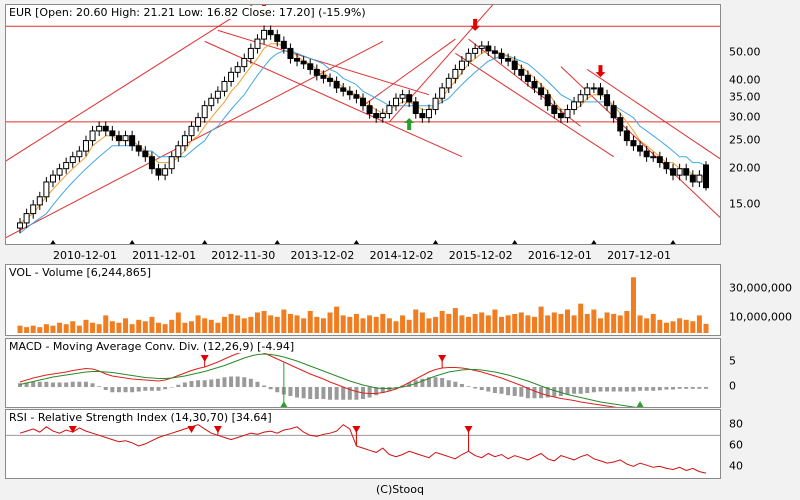 The width and height of the screenshot is (800, 500). I want to click on macd-tick-label: 5, so click(732, 361).